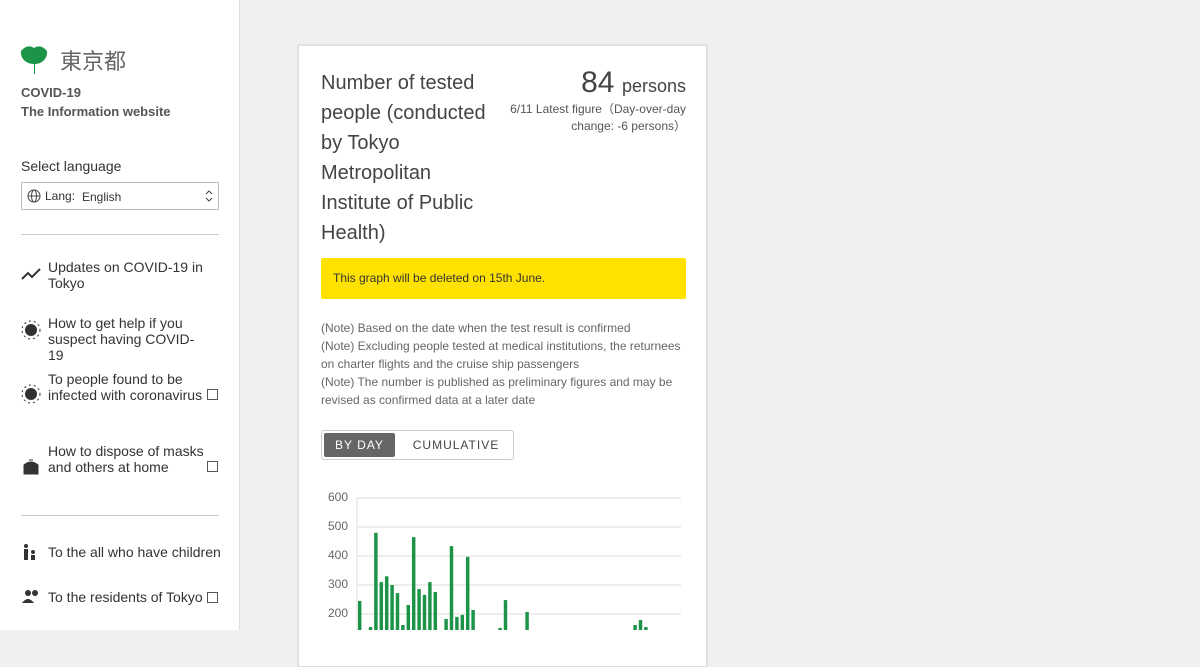 This screenshot has height=667, width=1200. I want to click on y-tick-label: 200, so click(338, 613).